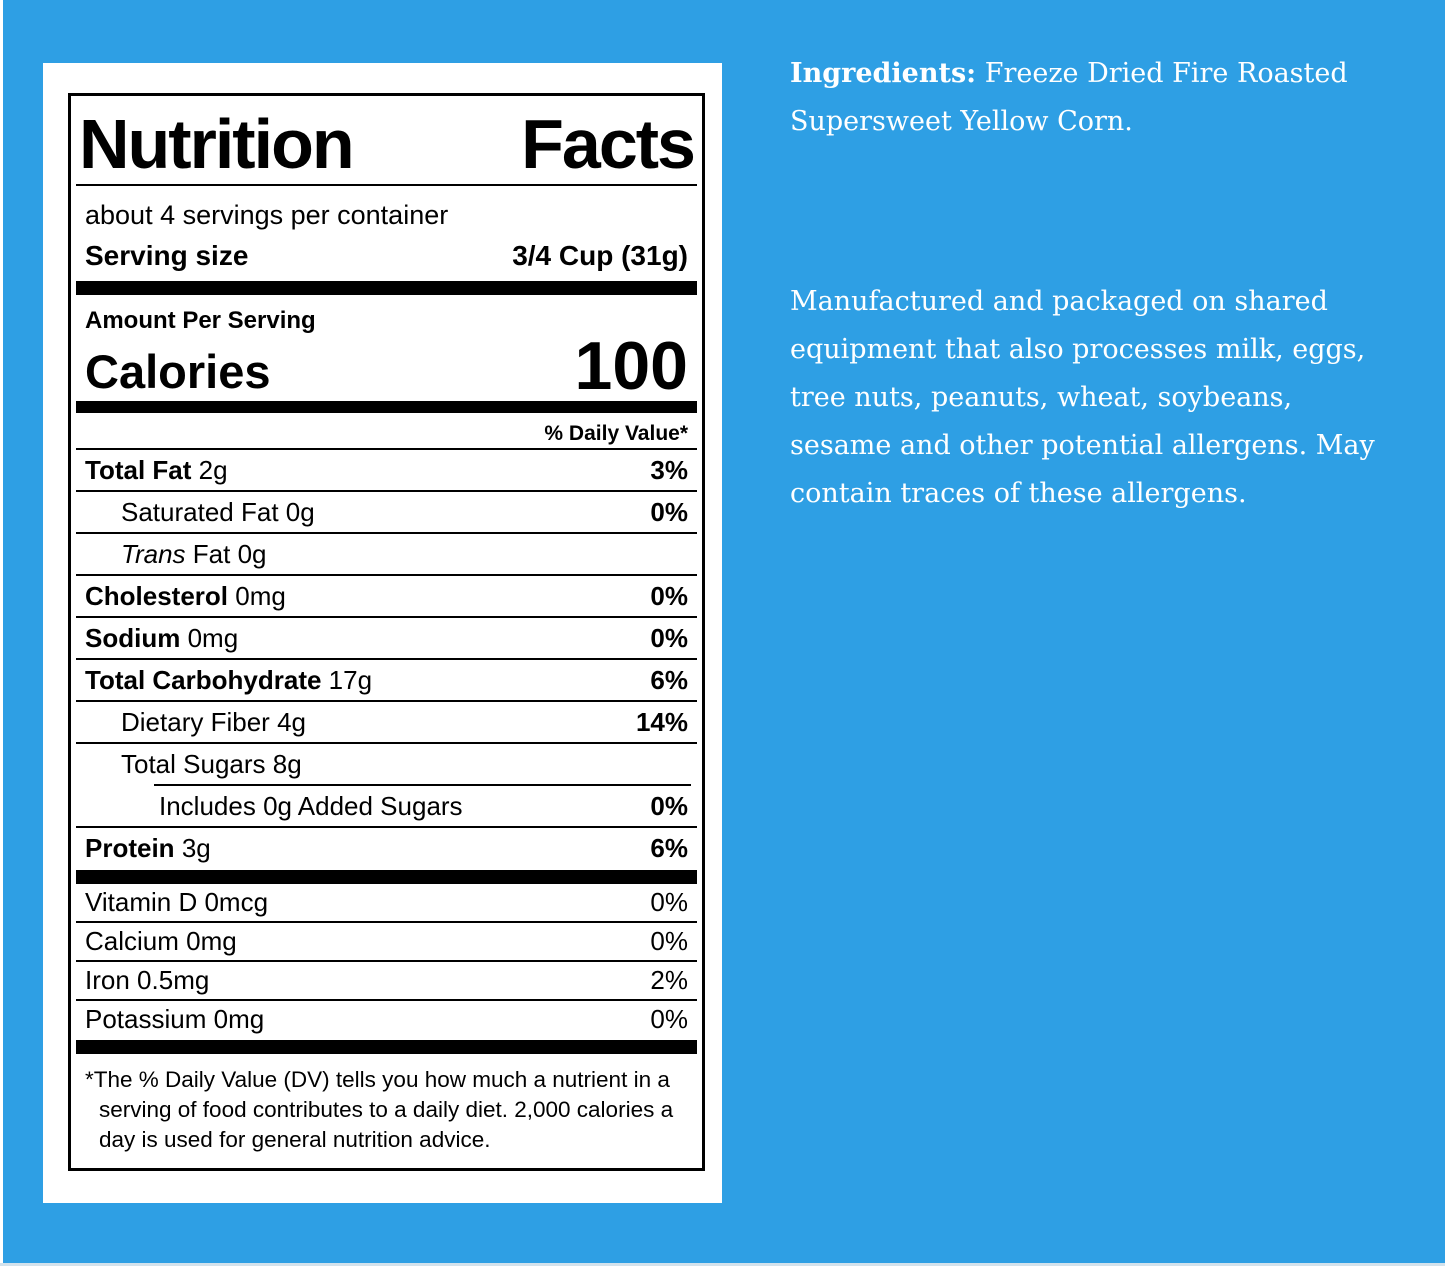  What do you see at coordinates (1, 633) in the screenshot?
I see `page-left-edge` at bounding box center [1, 633].